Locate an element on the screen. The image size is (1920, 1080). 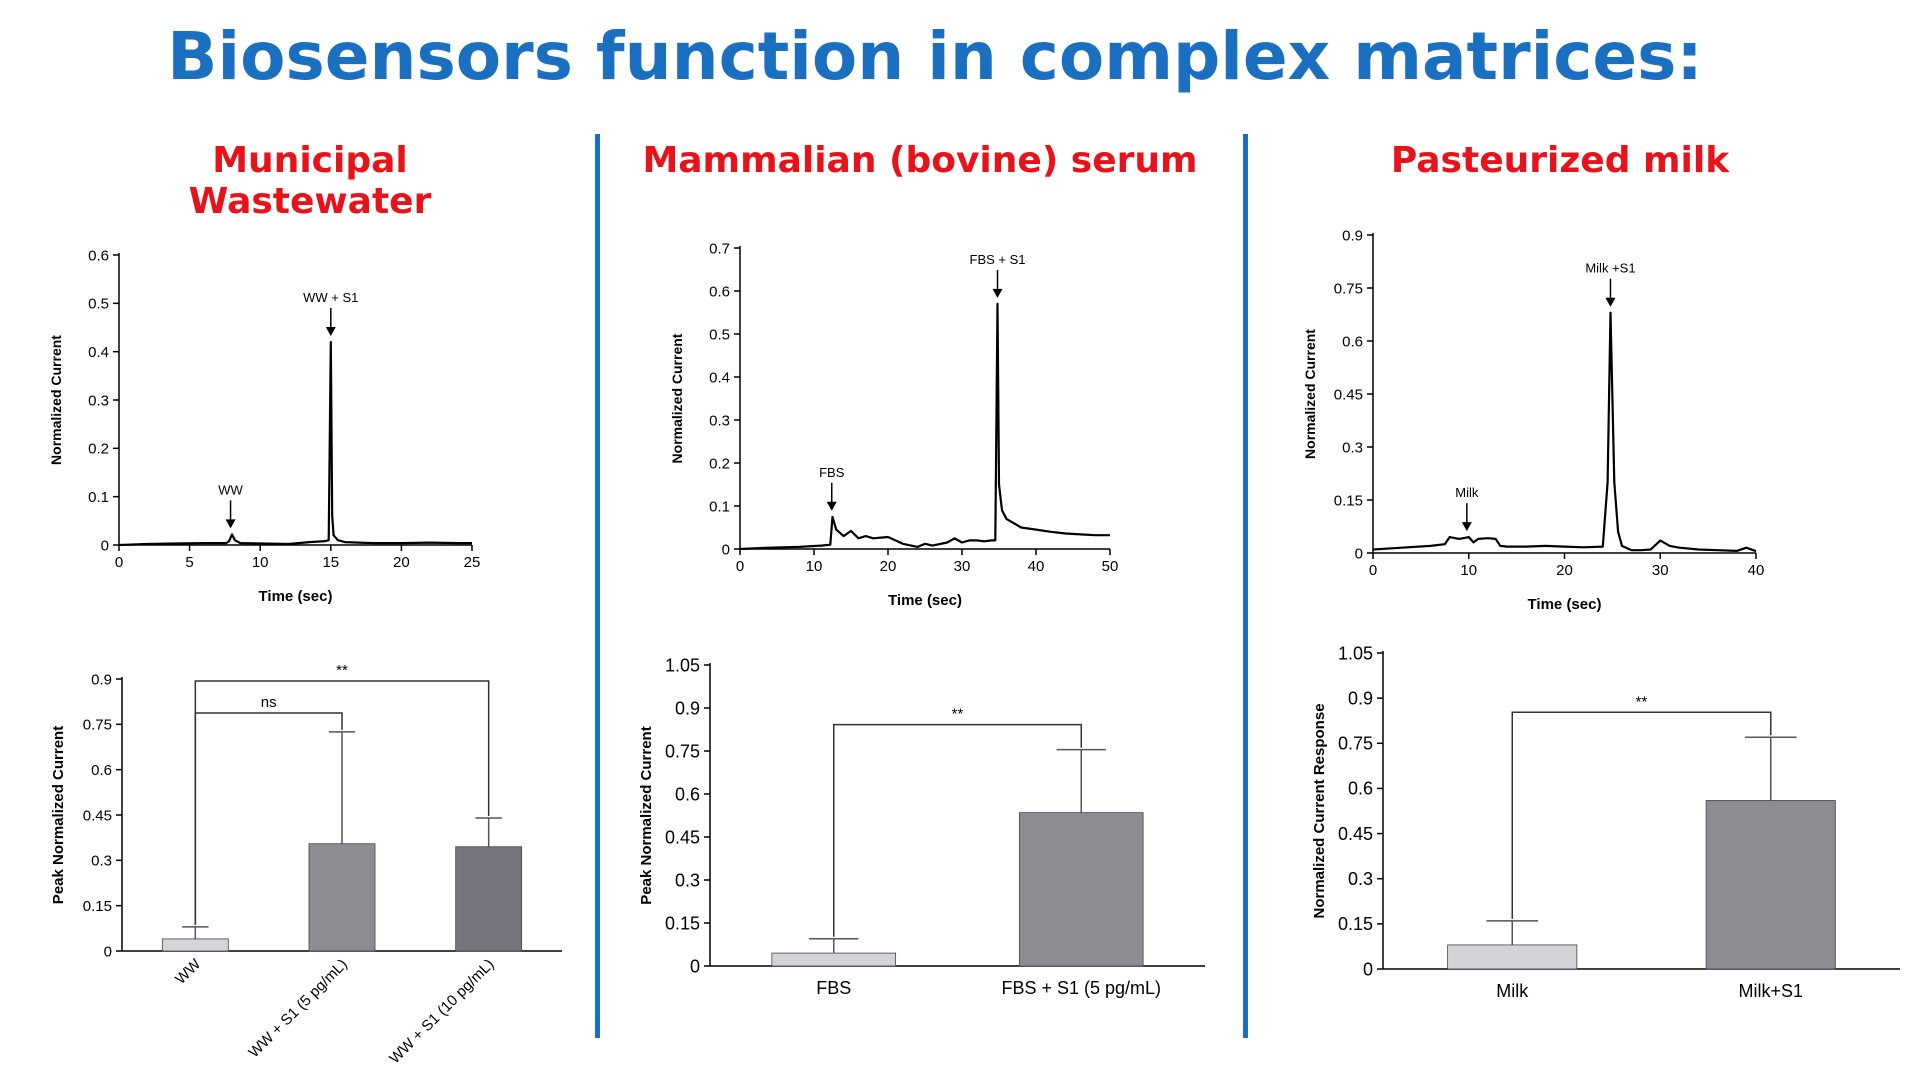
annotation-label: Milk +S1 is located at coordinates (1610, 268).